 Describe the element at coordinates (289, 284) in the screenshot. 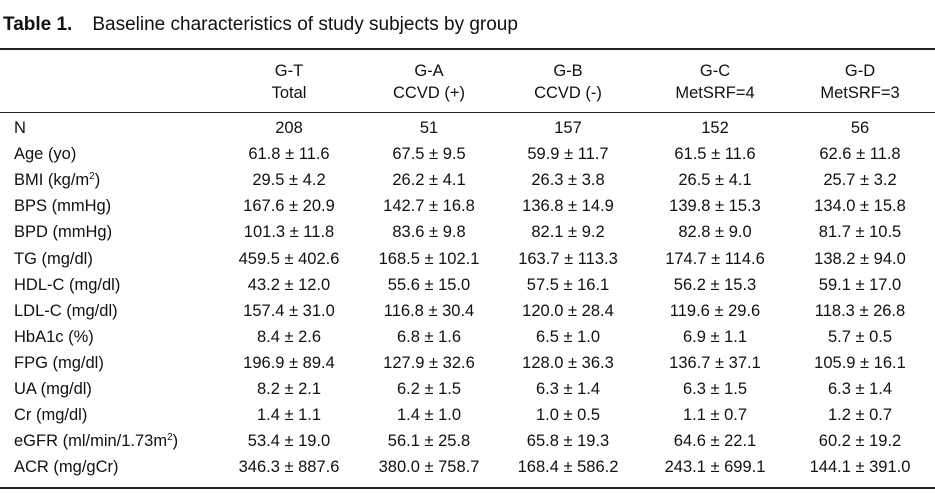

I see `table-cell: 43.2 ± 12.0` at that location.